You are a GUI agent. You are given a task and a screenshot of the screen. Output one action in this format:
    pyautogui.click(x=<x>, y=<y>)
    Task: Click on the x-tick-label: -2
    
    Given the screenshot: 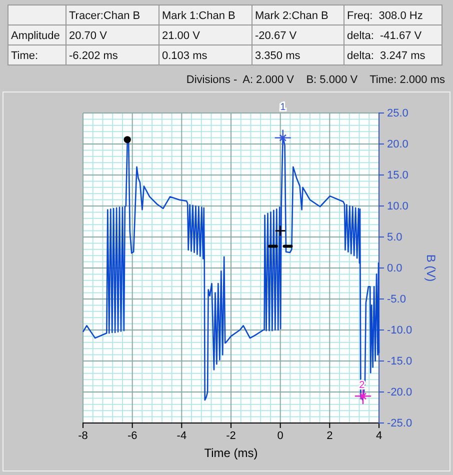 What is the action you would take?
    pyautogui.click(x=231, y=436)
    